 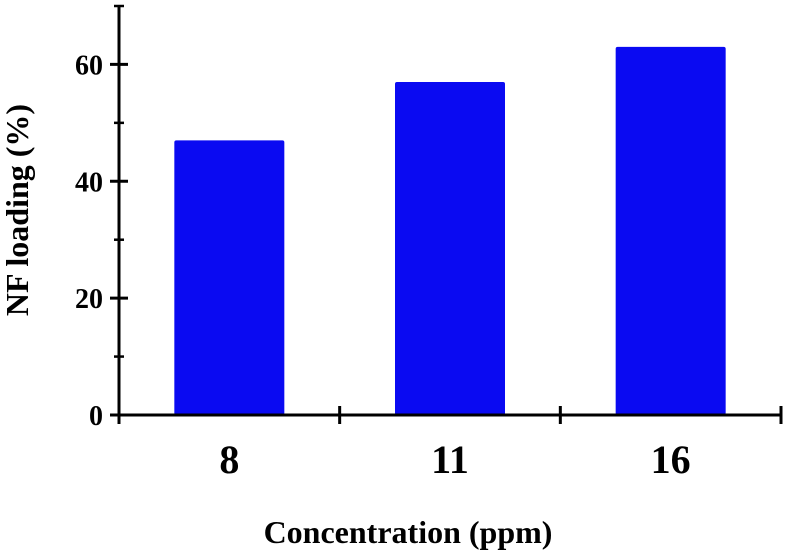 What do you see at coordinates (96, 416) in the screenshot?
I see `y-tick-label: 0` at bounding box center [96, 416].